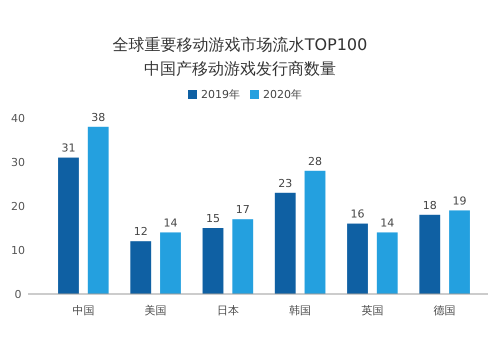 The width and height of the screenshot is (500, 362). What do you see at coordinates (155, 310) in the screenshot?
I see `x-tick-label: 美国` at bounding box center [155, 310].